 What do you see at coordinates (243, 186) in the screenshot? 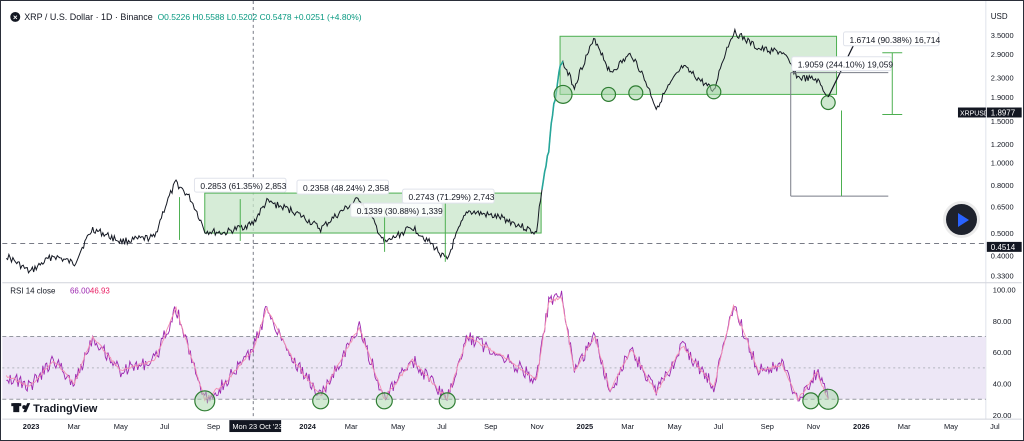
I see `annotation-1-text: 0.2853 (61.35%) 2,853` at bounding box center [243, 186].